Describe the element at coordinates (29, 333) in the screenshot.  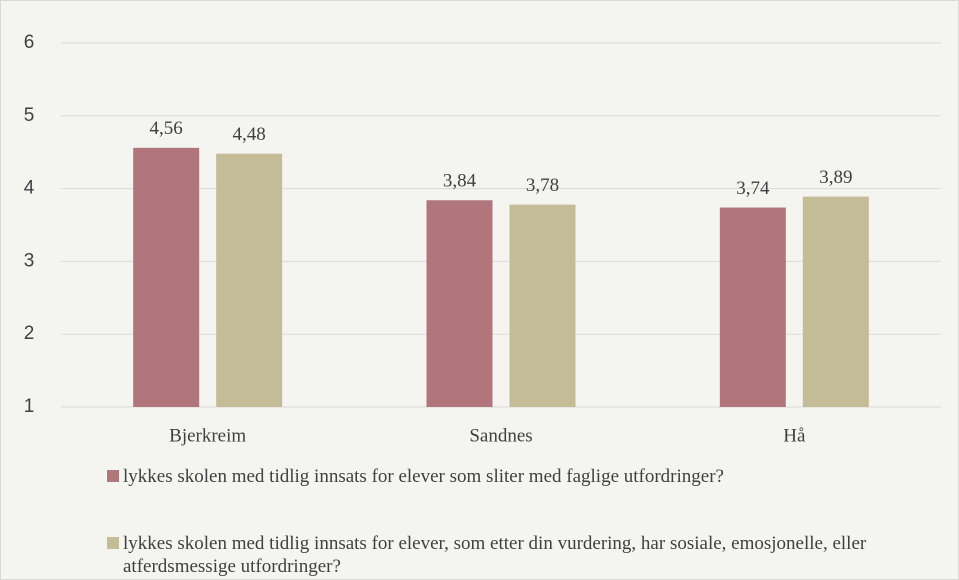
I see `y-tick-label: 2` at that location.